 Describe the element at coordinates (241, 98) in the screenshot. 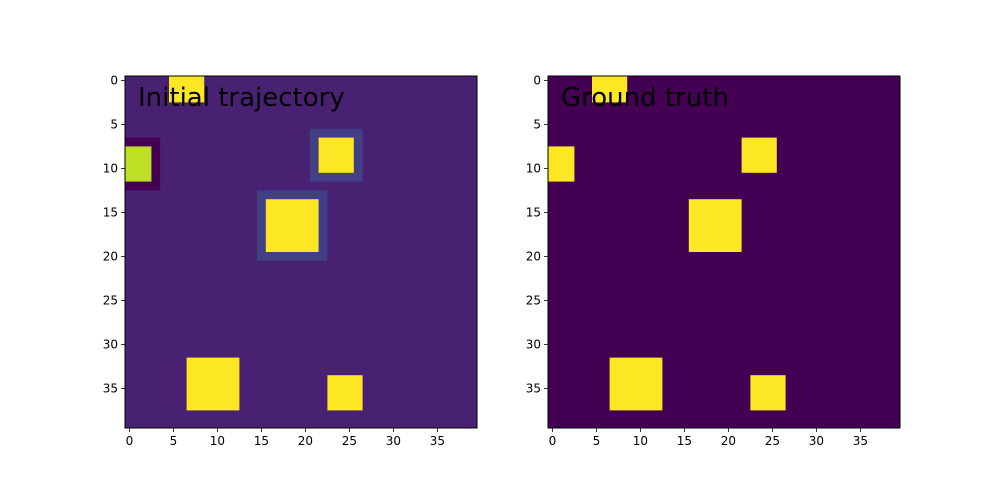

I see `chart-title: Initial trajectory` at that location.